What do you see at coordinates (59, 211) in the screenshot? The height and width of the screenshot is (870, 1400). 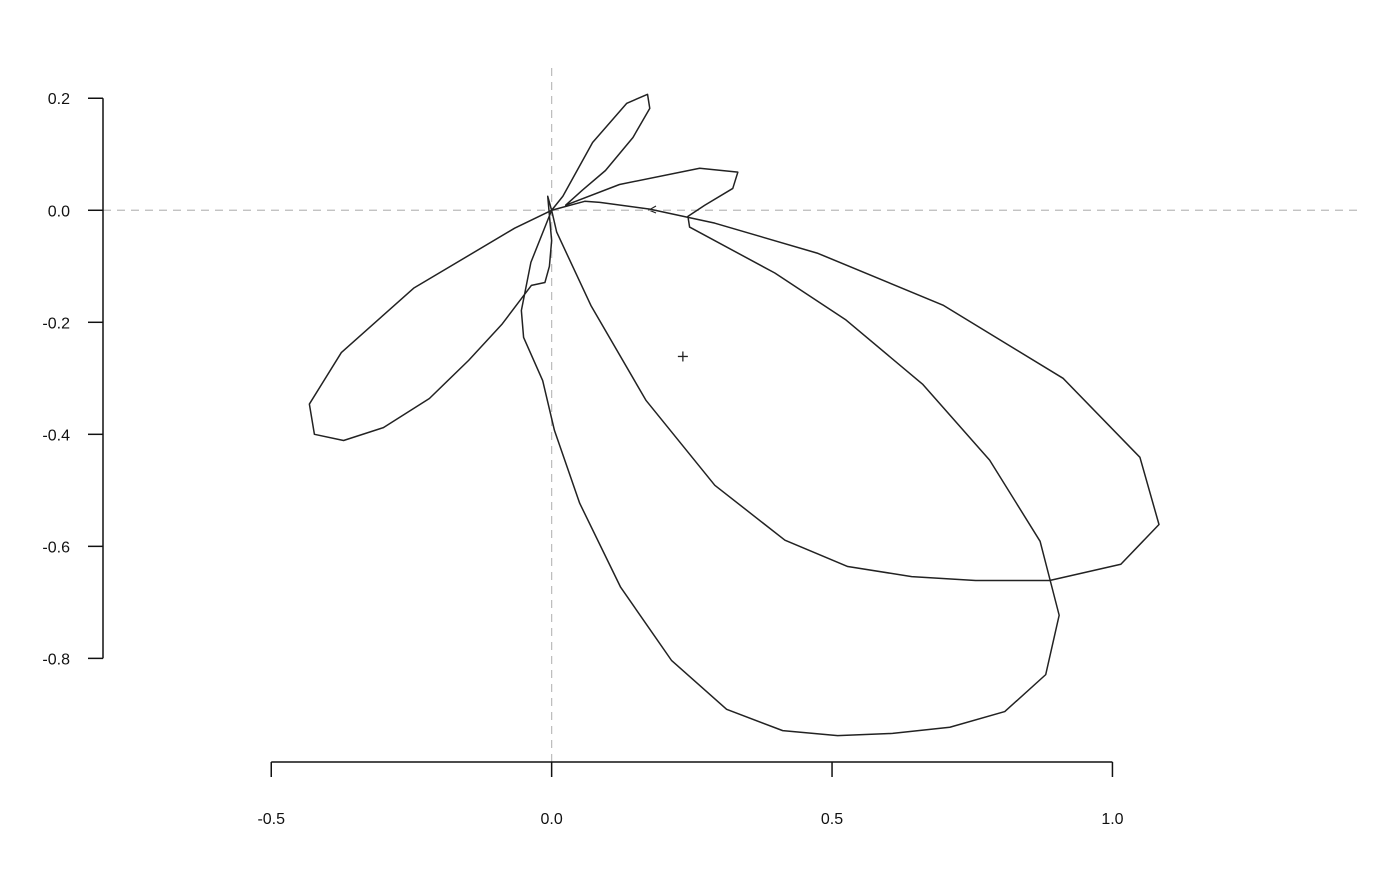 I see `y-tick-label: 0.0` at bounding box center [59, 211].